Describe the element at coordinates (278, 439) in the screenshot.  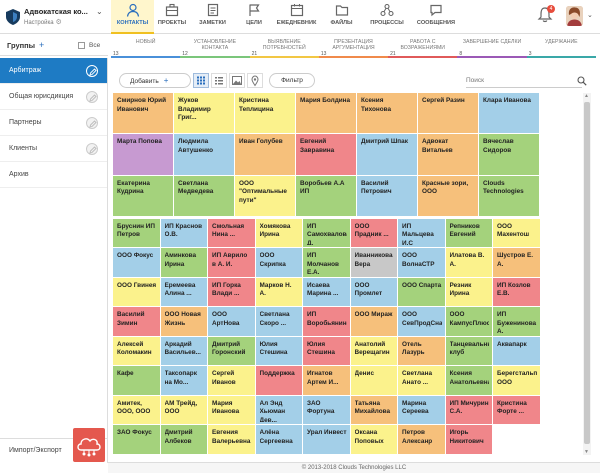
I see `contact-tile: Алёна Сергеевна` at that location.